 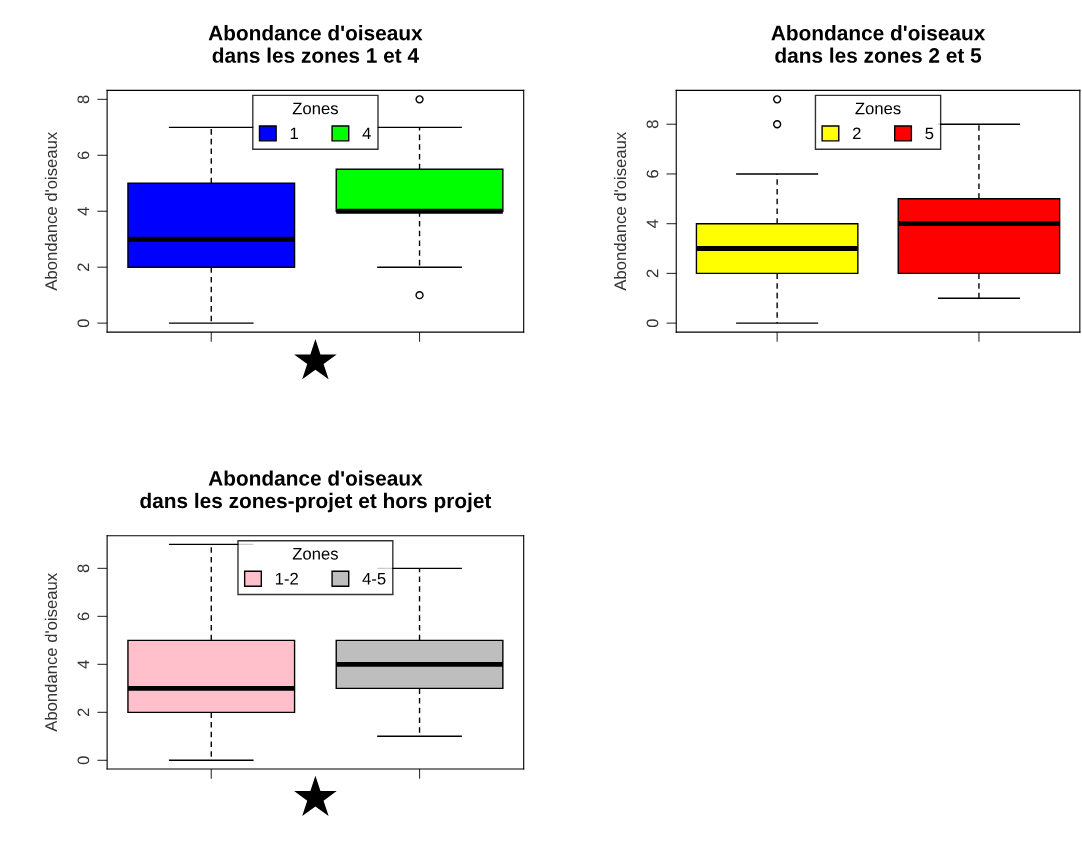 I want to click on legend-label: 5, so click(x=929, y=133).